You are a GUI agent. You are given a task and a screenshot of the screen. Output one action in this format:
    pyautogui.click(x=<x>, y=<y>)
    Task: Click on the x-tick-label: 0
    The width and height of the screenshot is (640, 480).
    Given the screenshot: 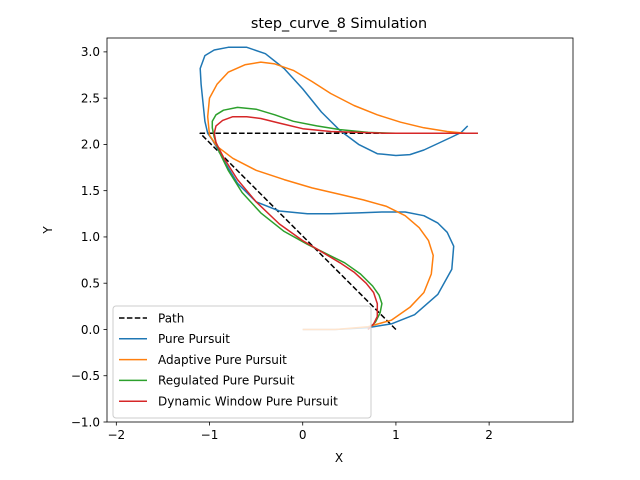 What is the action you would take?
    pyautogui.click(x=303, y=435)
    